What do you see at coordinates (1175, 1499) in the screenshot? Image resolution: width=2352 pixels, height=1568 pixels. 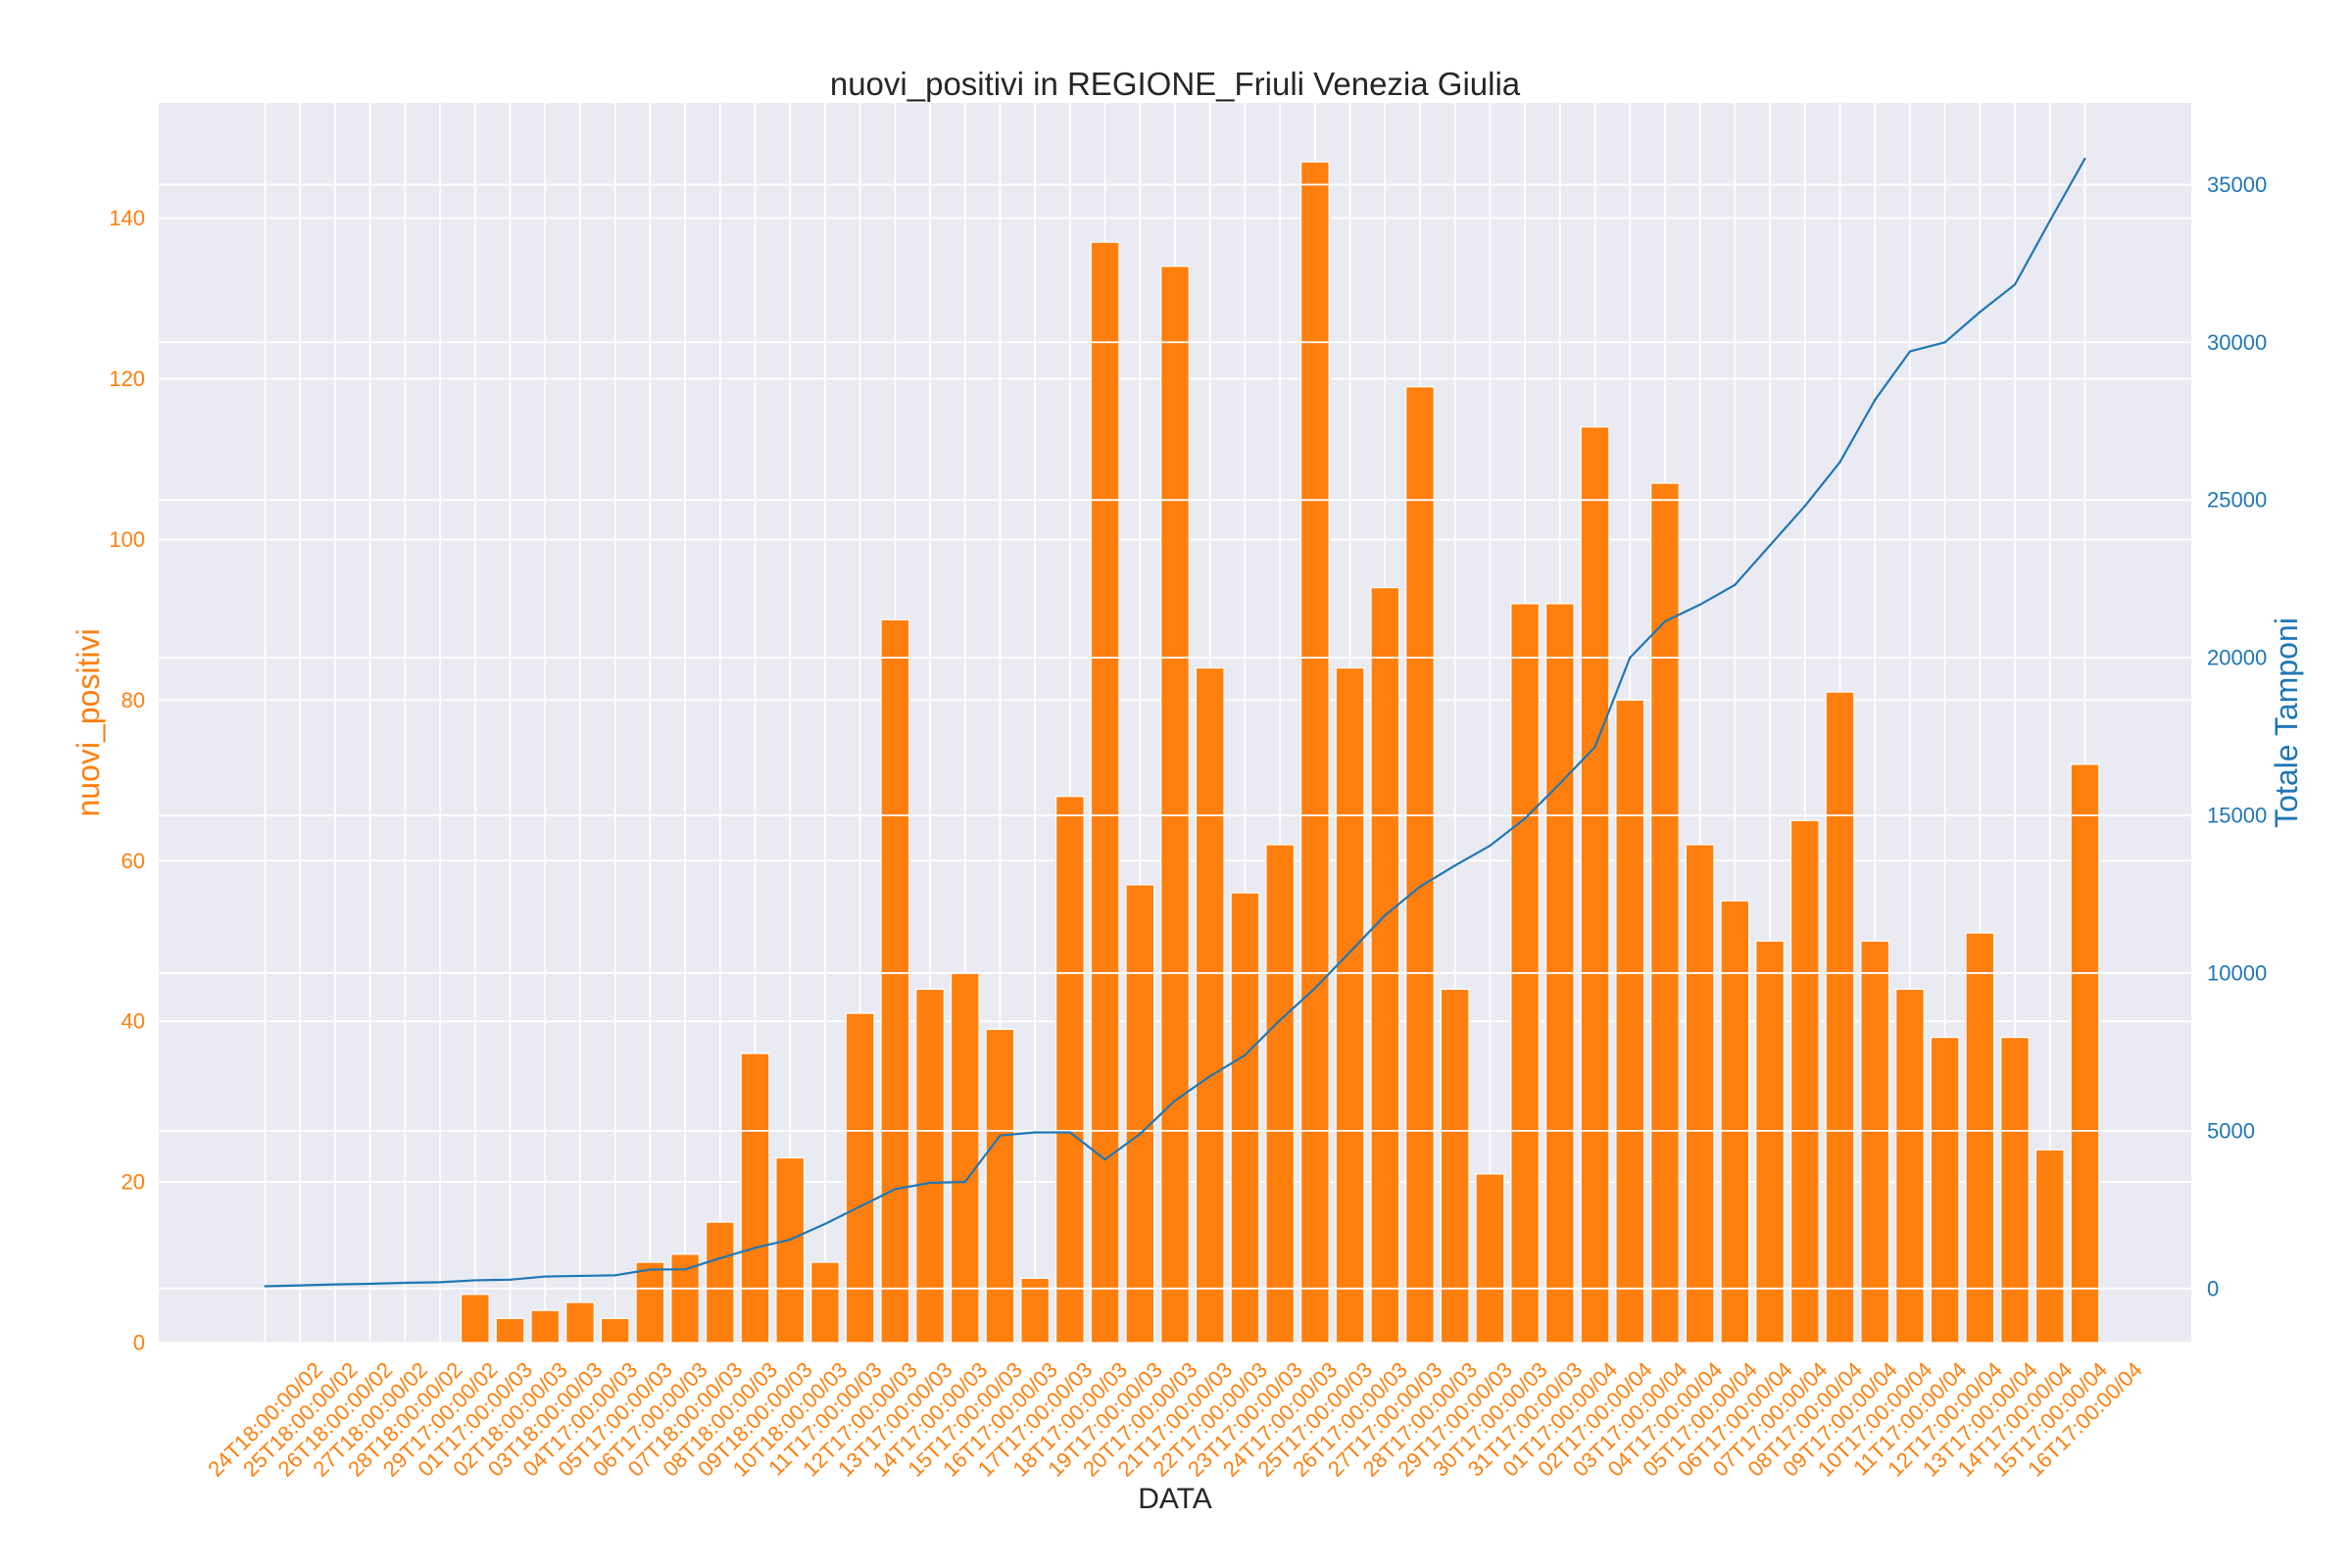 I see `x-axis-label: DATA` at bounding box center [1175, 1499].